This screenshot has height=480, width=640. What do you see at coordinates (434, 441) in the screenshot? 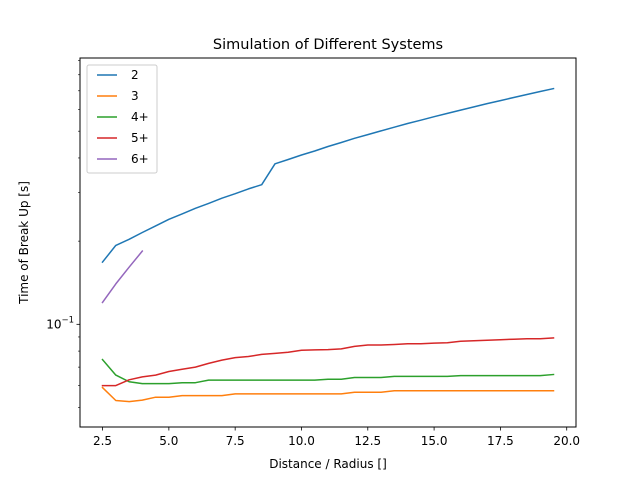
I see `x-tick-label: 15.0` at bounding box center [434, 441].